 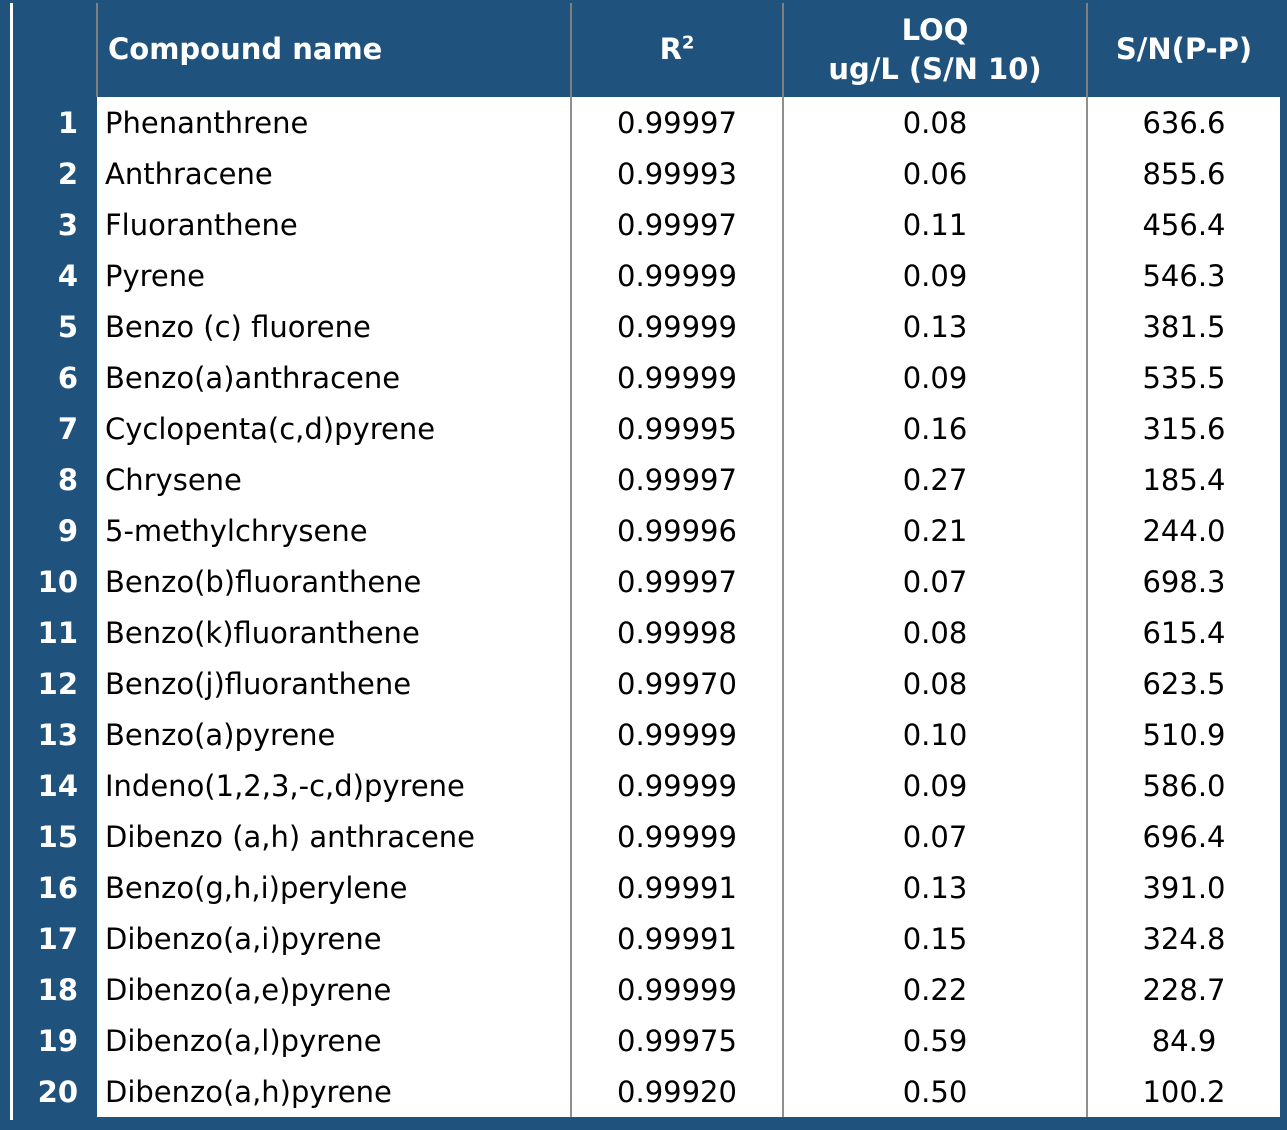 What do you see at coordinates (1183, 377) in the screenshot?
I see `sn-pp-cell: 535.5` at bounding box center [1183, 377].